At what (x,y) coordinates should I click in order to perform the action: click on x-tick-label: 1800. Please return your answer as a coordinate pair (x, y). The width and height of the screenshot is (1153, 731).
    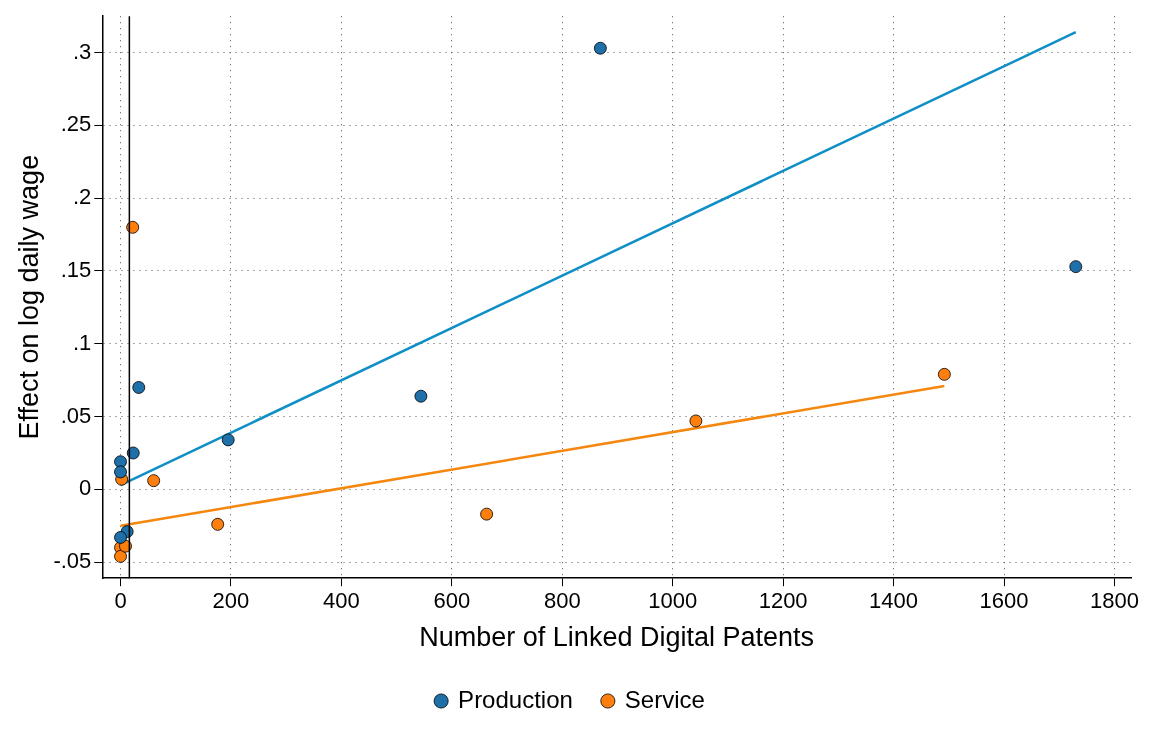
    Looking at the image, I should click on (1114, 601).